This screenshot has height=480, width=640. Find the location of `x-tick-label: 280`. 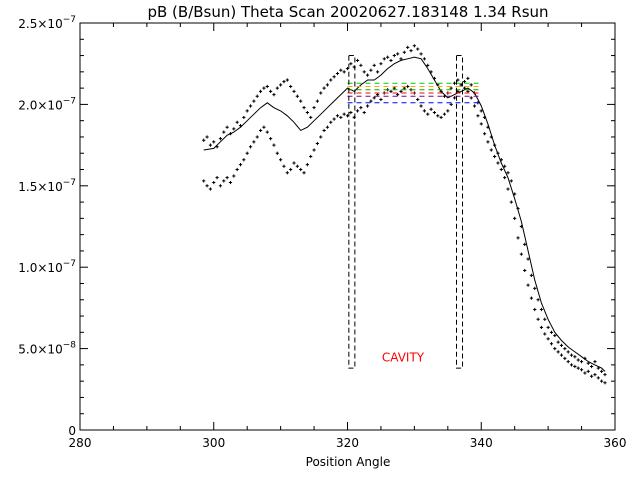

x-tick-label: 280 is located at coordinates (80, 443).